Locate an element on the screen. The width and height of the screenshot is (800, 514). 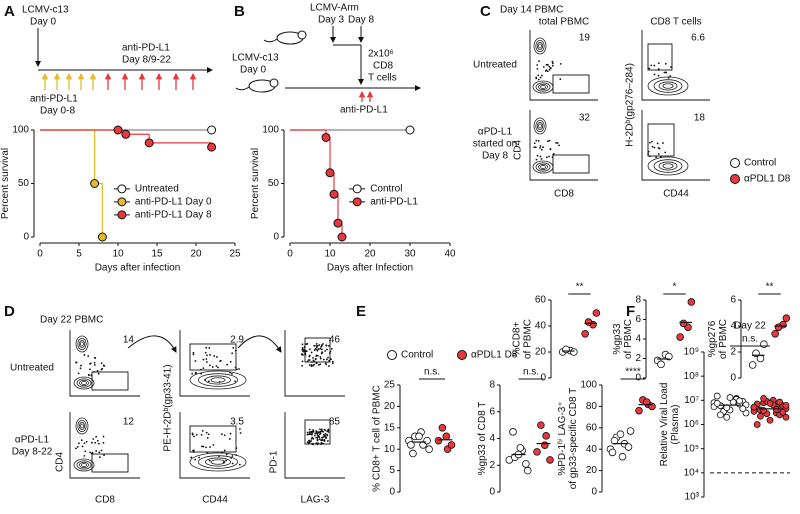
y-tick-label: 0 is located at coordinates (733, 378).